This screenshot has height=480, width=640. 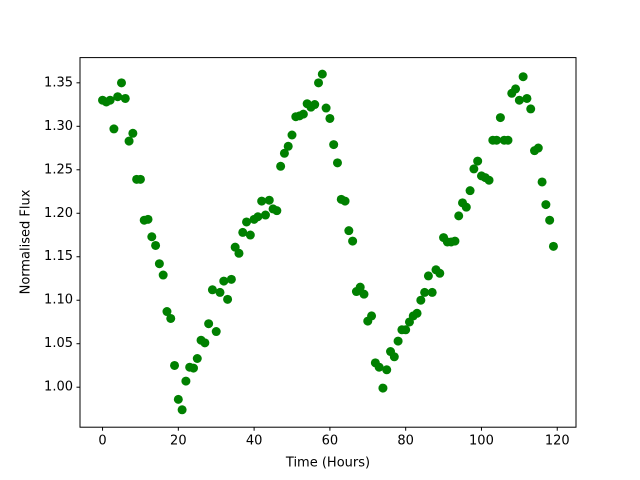 What do you see at coordinates (481, 441) in the screenshot?
I see `x-tick-label: 100` at bounding box center [481, 441].